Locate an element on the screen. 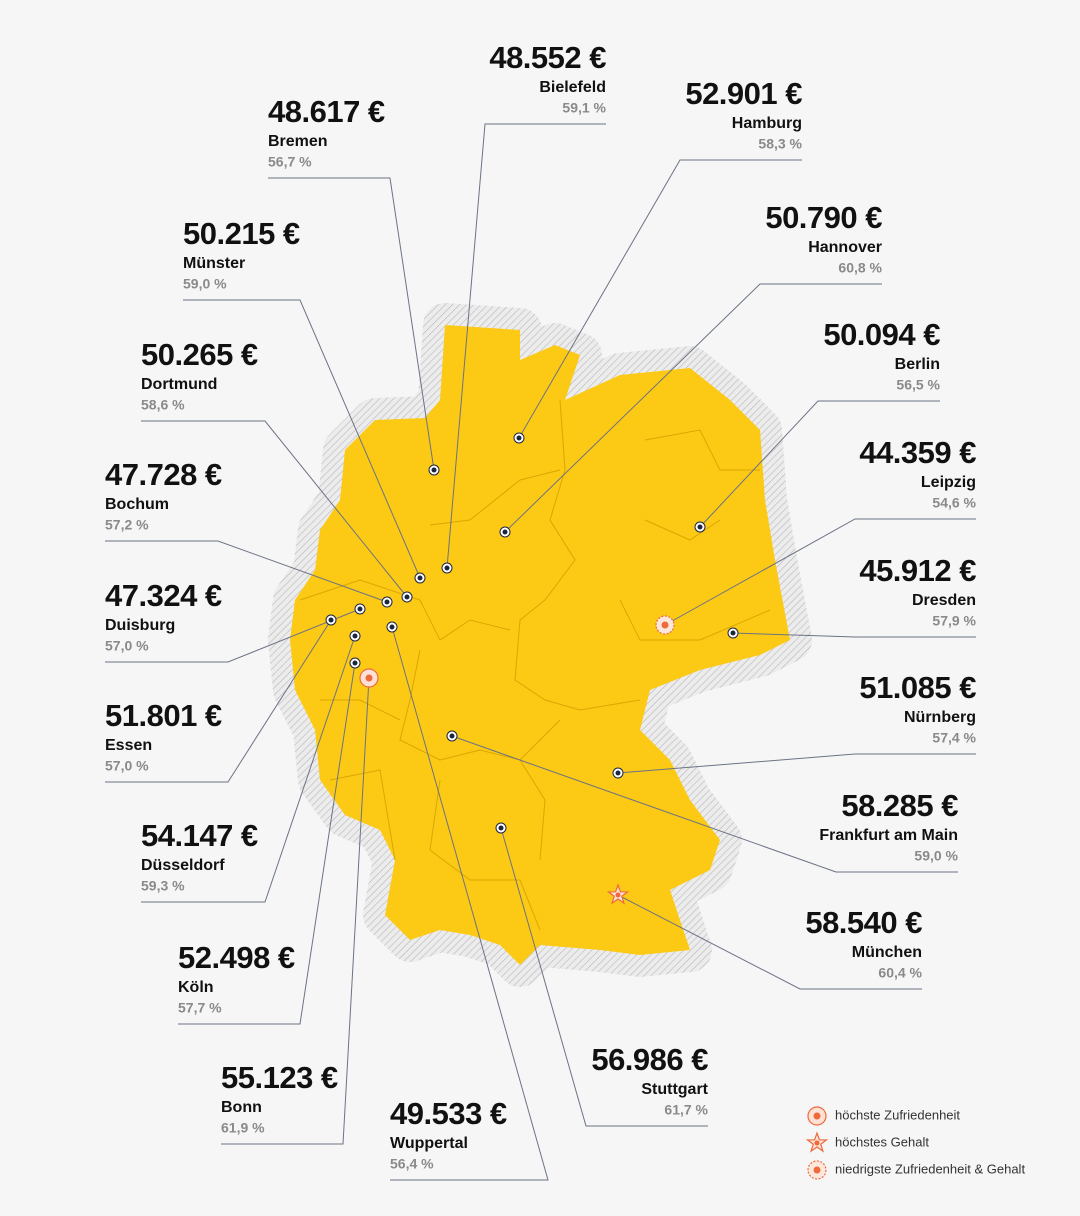  city-name: Bremen is located at coordinates (298, 141).